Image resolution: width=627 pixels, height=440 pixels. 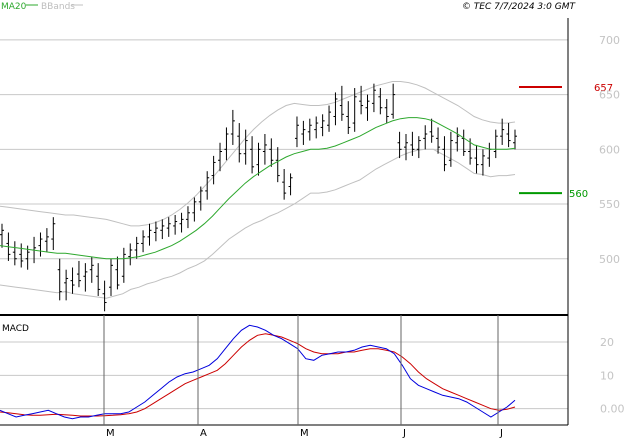 I want to click on copyright-text: © TEC 7/7/2024 3:0 GMT, so click(x=519, y=7).